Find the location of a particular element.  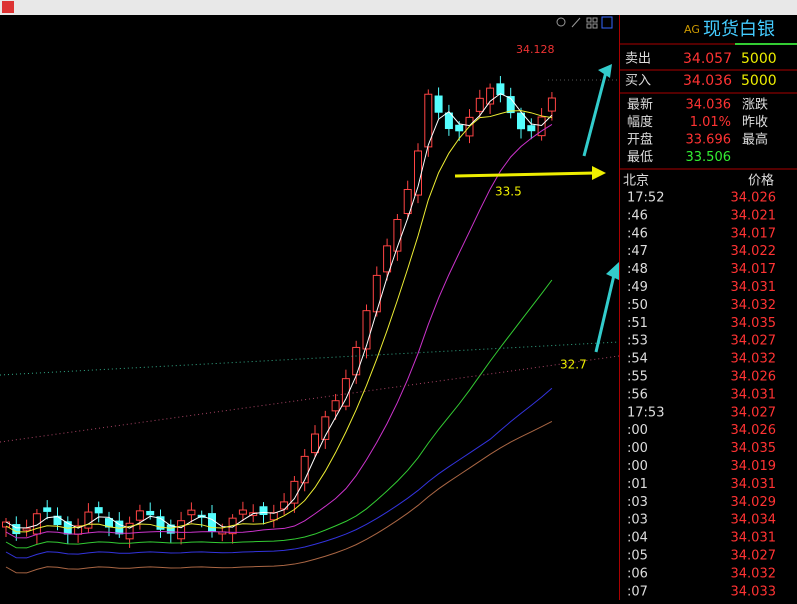

tick-time: :01 is located at coordinates (637, 484).